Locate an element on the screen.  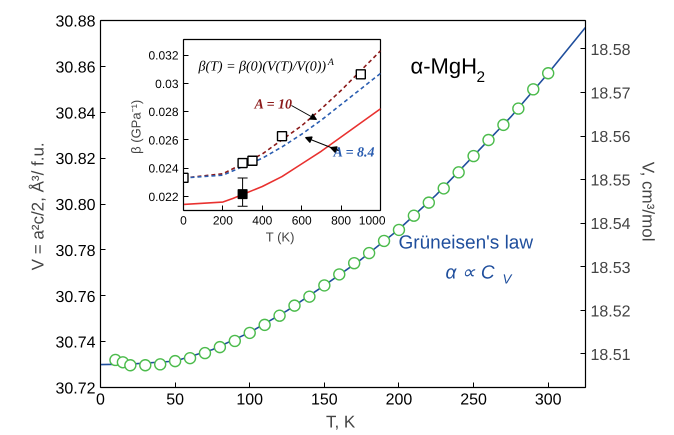
x-tick-label: 800 is located at coordinates (341, 221).